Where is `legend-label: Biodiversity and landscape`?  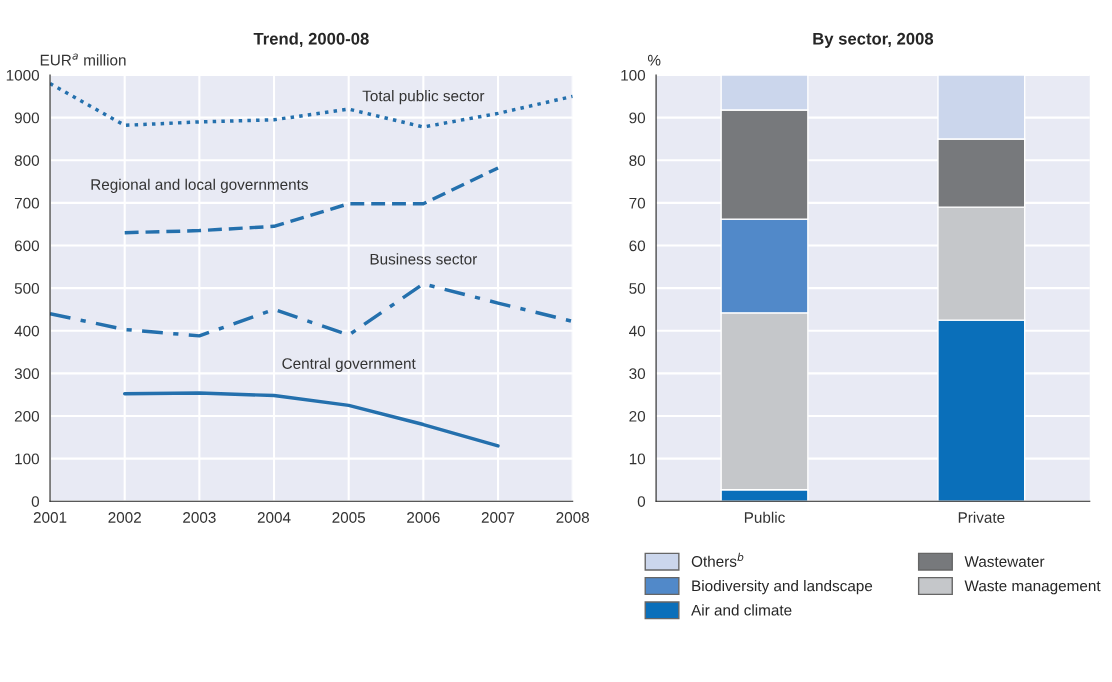 legend-label: Biodiversity and landscape is located at coordinates (782, 587).